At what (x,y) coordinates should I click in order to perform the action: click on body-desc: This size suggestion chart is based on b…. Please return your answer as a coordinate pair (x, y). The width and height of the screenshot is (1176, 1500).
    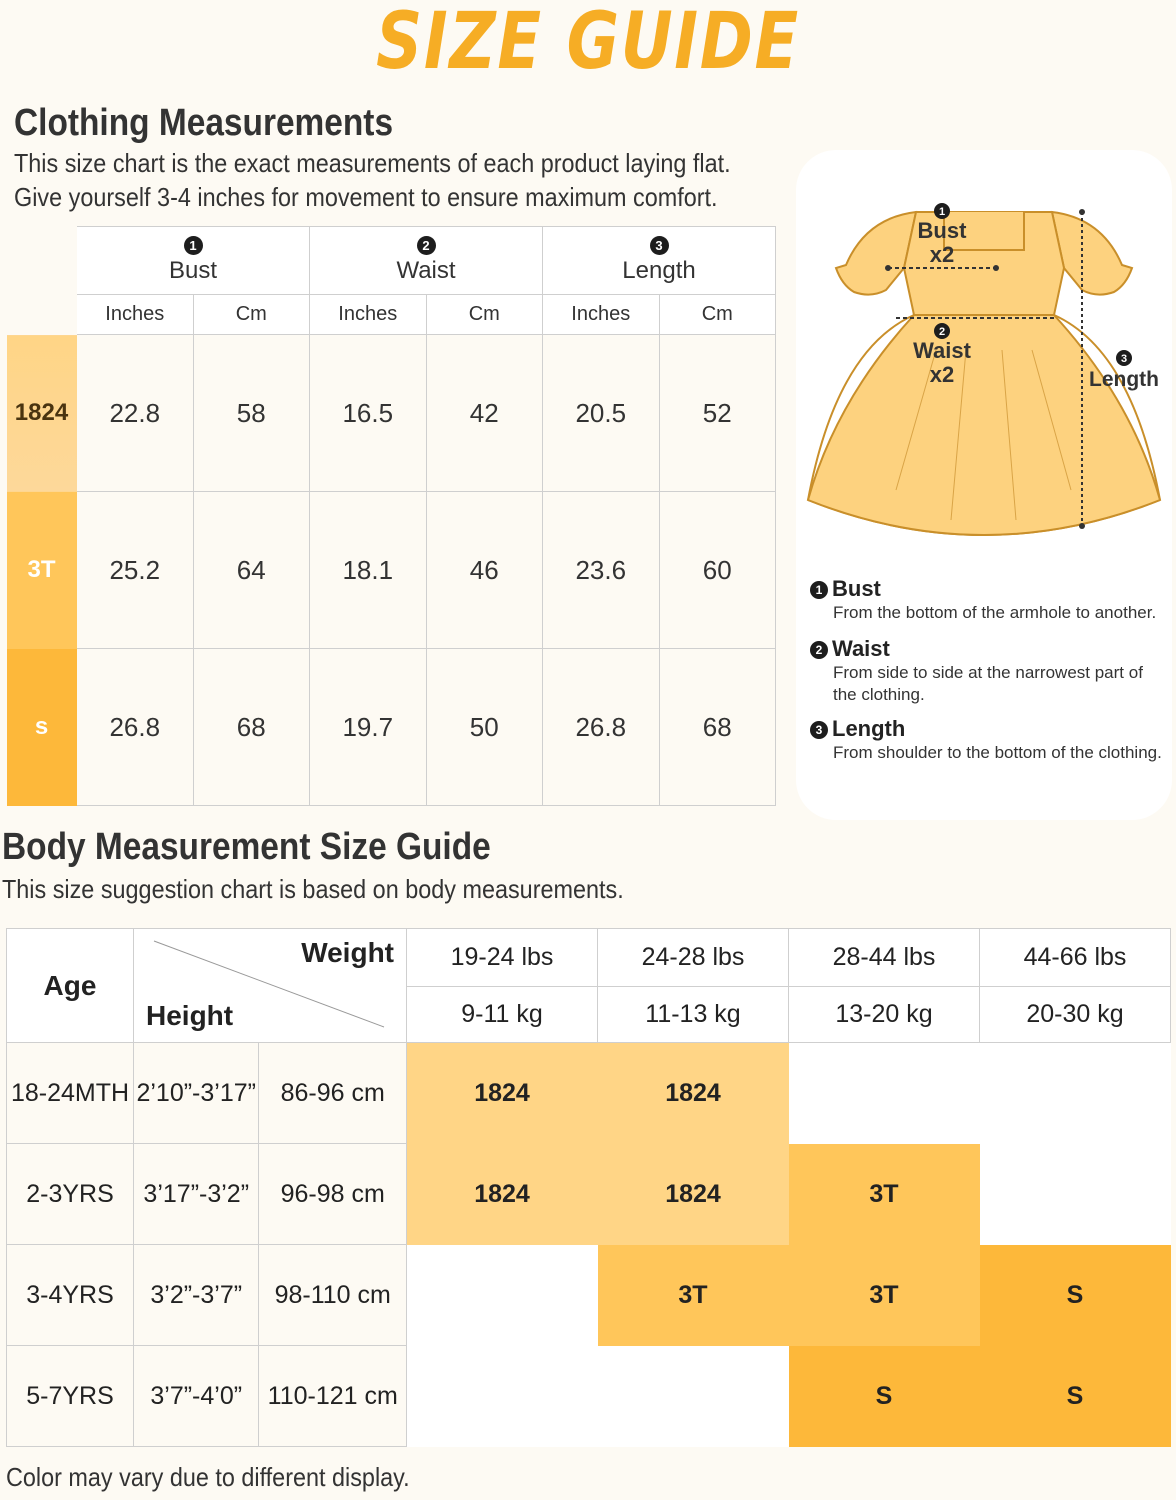
    Looking at the image, I should click on (313, 889).